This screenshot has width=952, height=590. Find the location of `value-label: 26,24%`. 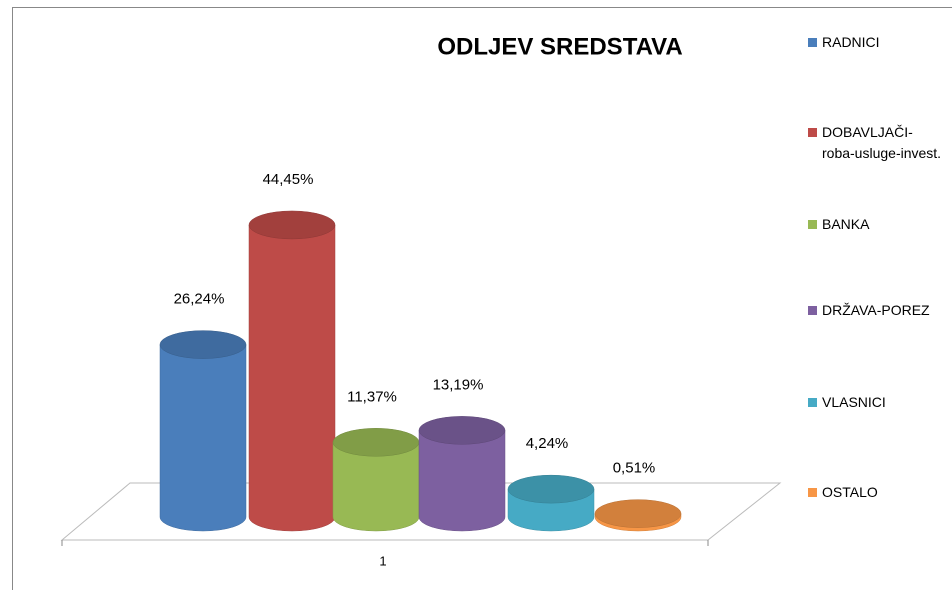

value-label: 26,24% is located at coordinates (199, 299).